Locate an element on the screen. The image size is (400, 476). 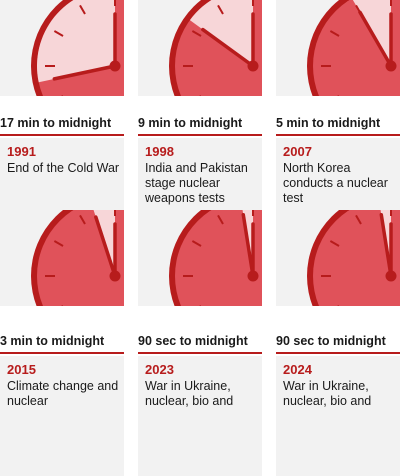
event-year: 2015 is located at coordinates (21, 369).